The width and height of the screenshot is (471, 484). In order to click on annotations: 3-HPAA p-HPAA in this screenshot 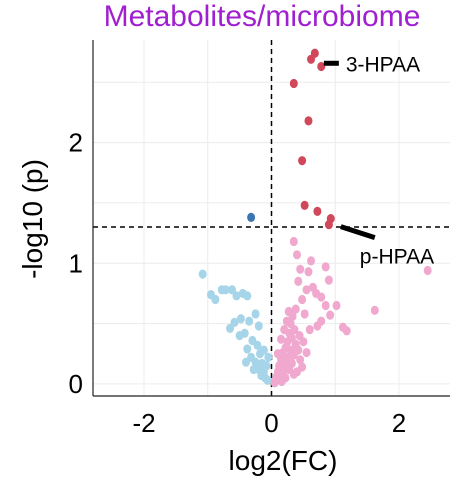, I will do `click(378, 161)`.